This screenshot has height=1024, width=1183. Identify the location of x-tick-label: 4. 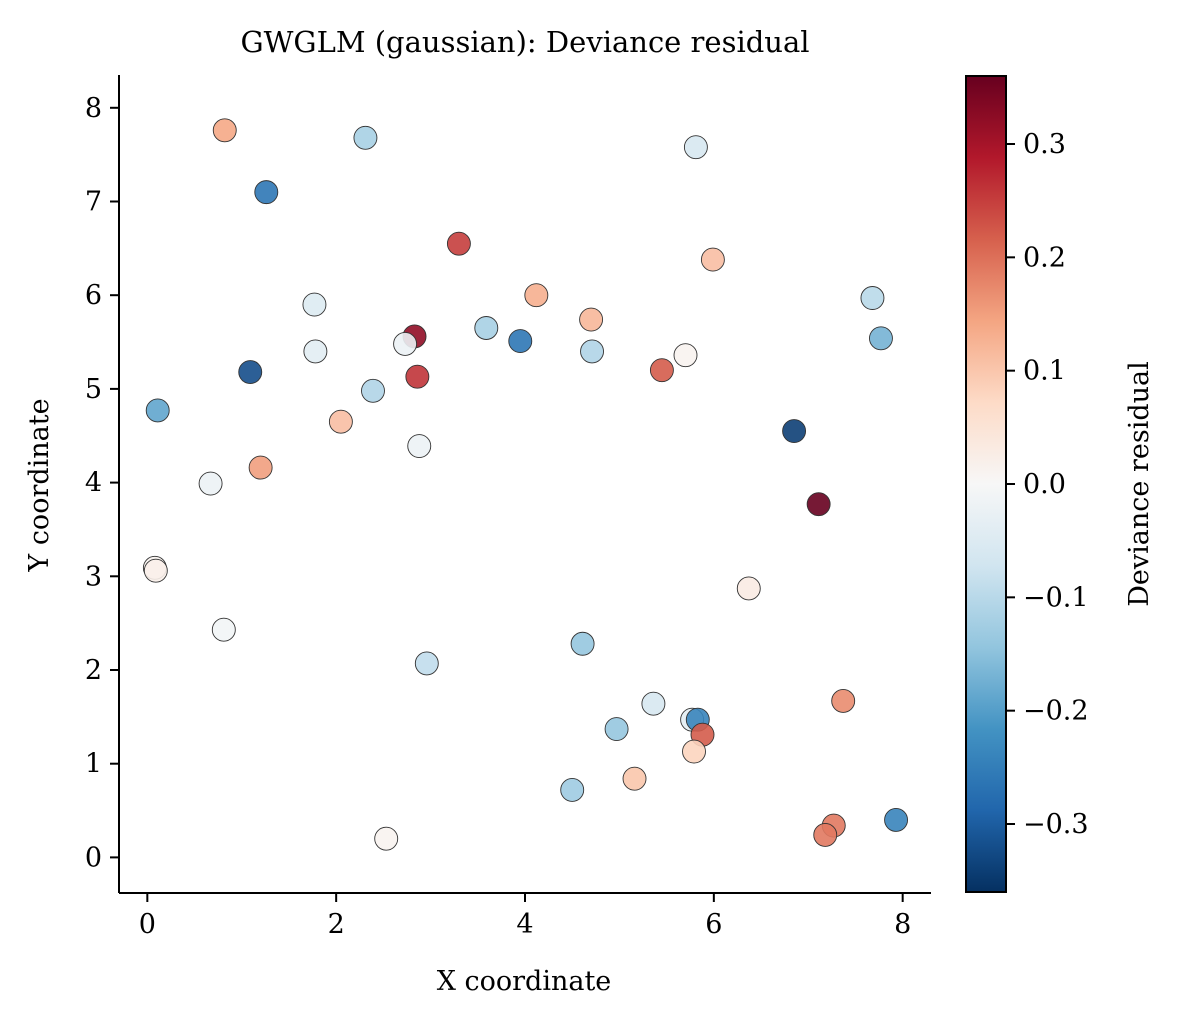
(524, 924).